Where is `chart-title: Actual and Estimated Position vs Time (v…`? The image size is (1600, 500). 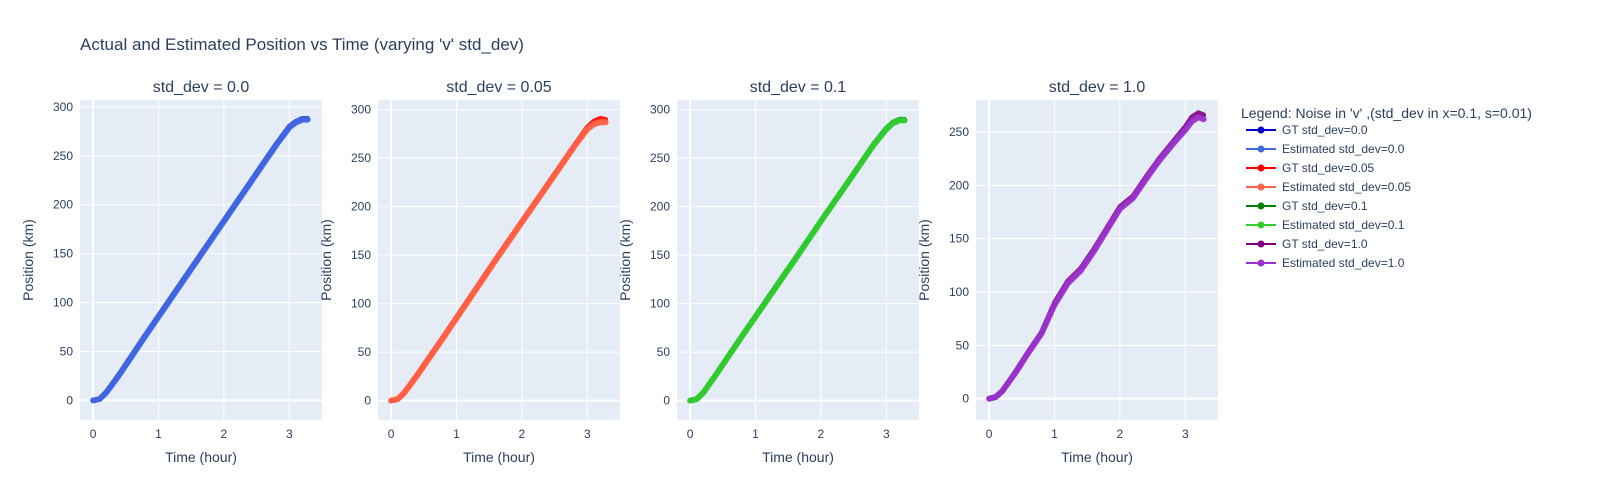 chart-title: Actual and Estimated Position vs Time (v… is located at coordinates (302, 44).